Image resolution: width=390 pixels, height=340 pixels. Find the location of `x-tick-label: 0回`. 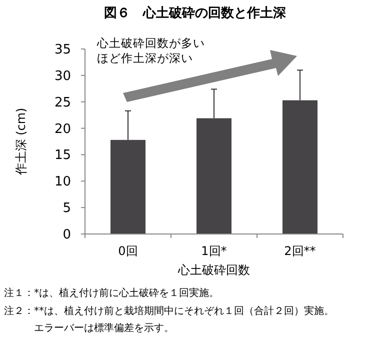

x-tick-label: 0回 is located at coordinates (128, 251).